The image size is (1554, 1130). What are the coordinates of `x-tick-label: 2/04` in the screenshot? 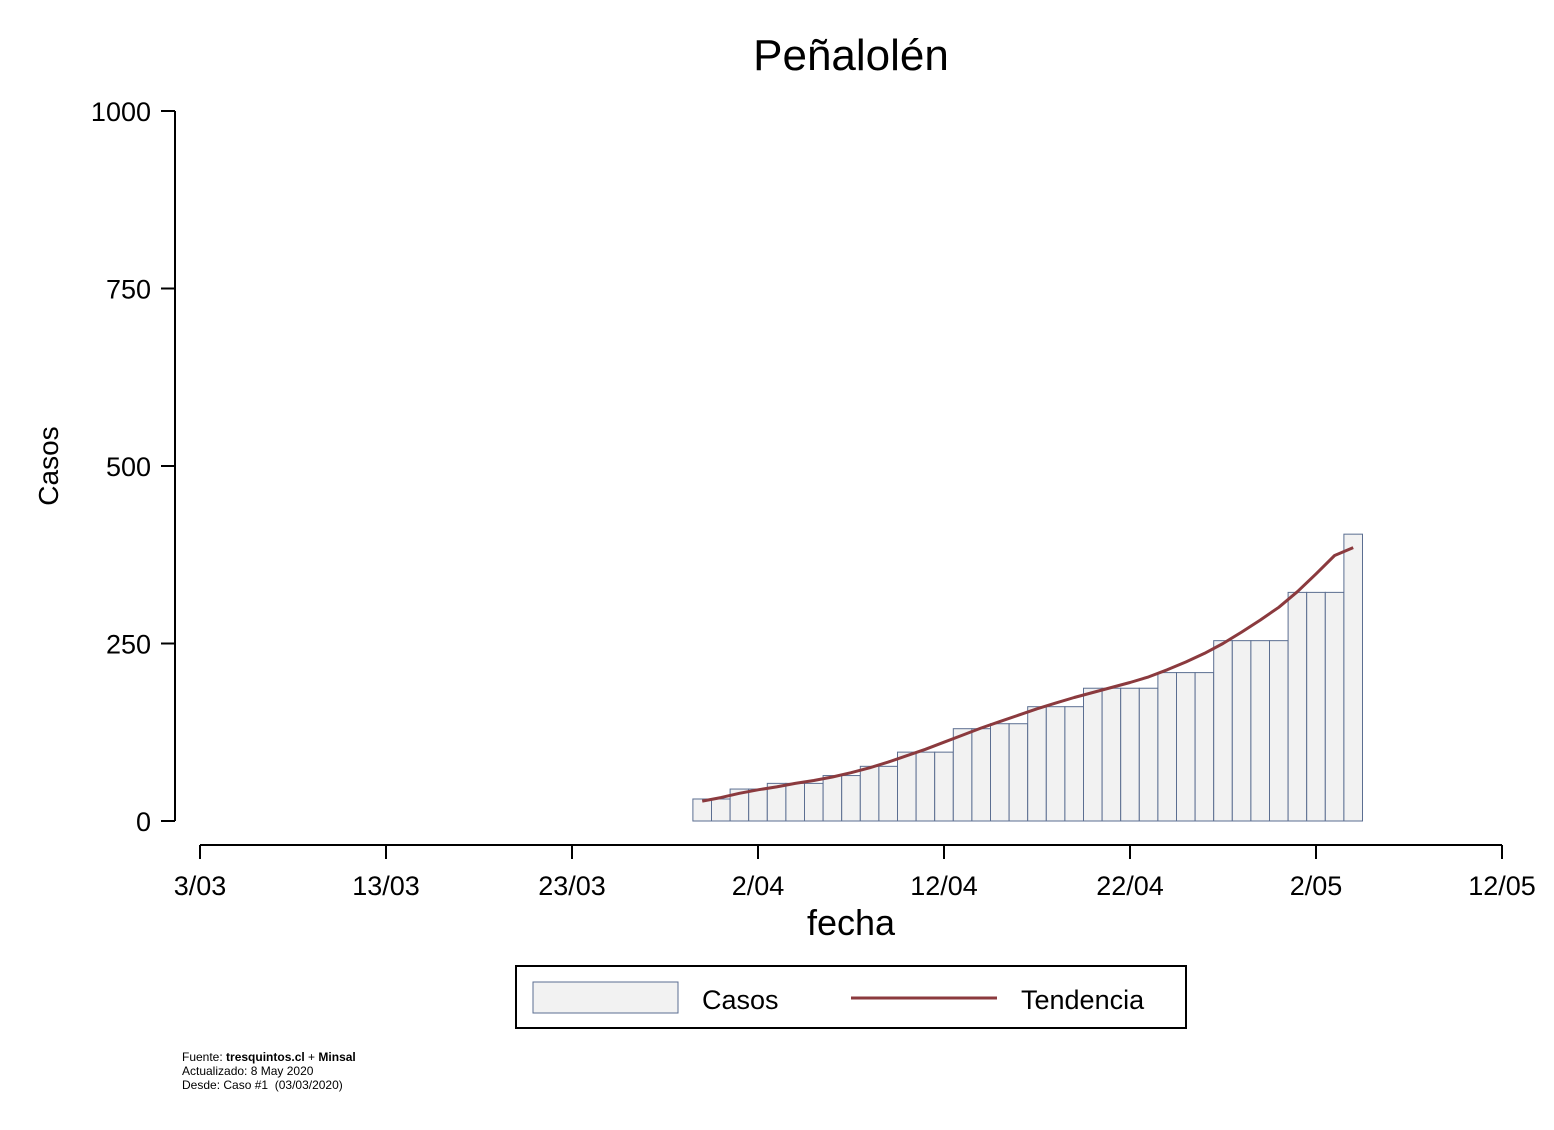 It's located at (758, 886).